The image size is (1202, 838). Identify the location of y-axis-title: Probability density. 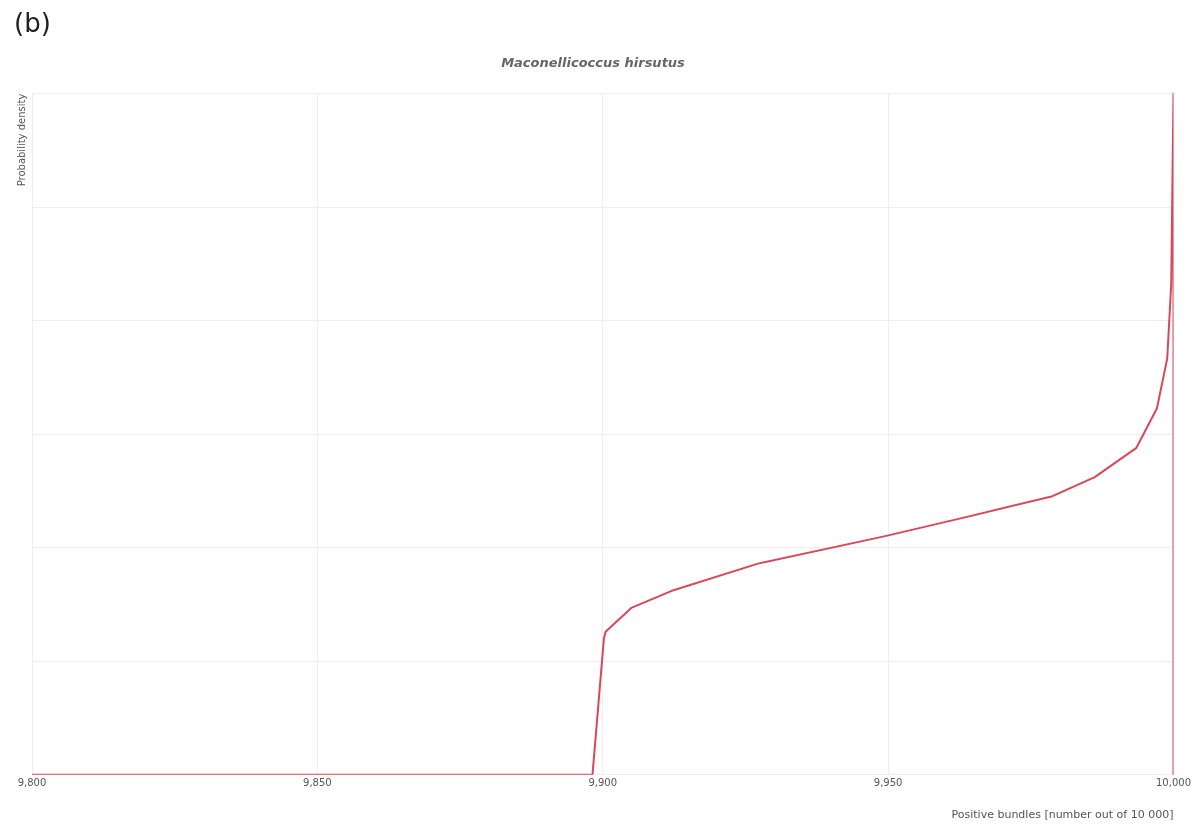
(21, 140).